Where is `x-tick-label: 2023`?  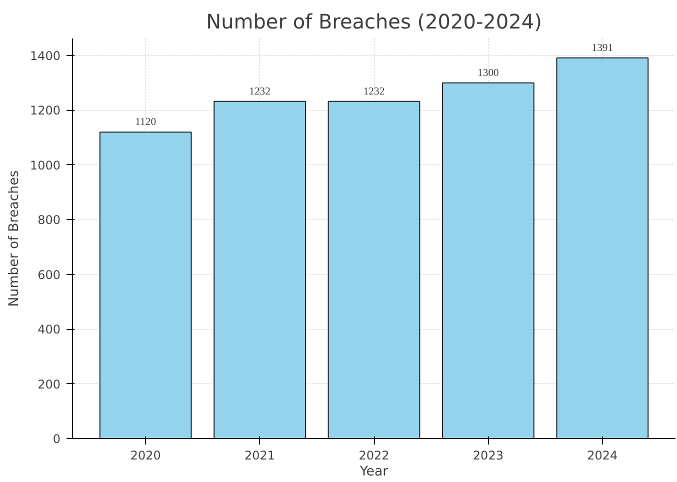
x-tick-label: 2023 is located at coordinates (488, 455).